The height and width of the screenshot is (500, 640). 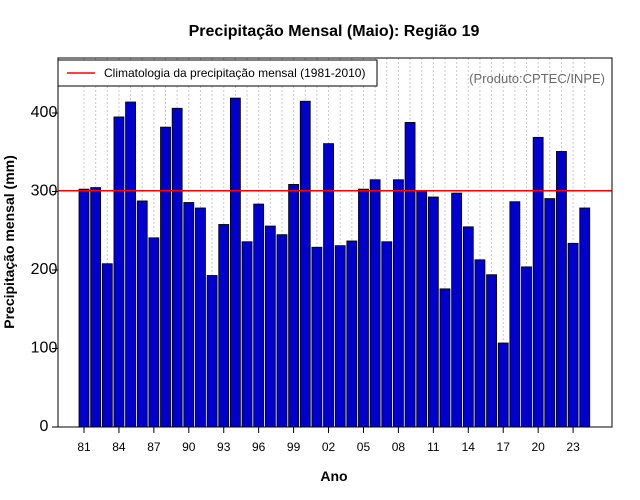 What do you see at coordinates (44, 348) in the screenshot?
I see `y-tick-label: 100` at bounding box center [44, 348].